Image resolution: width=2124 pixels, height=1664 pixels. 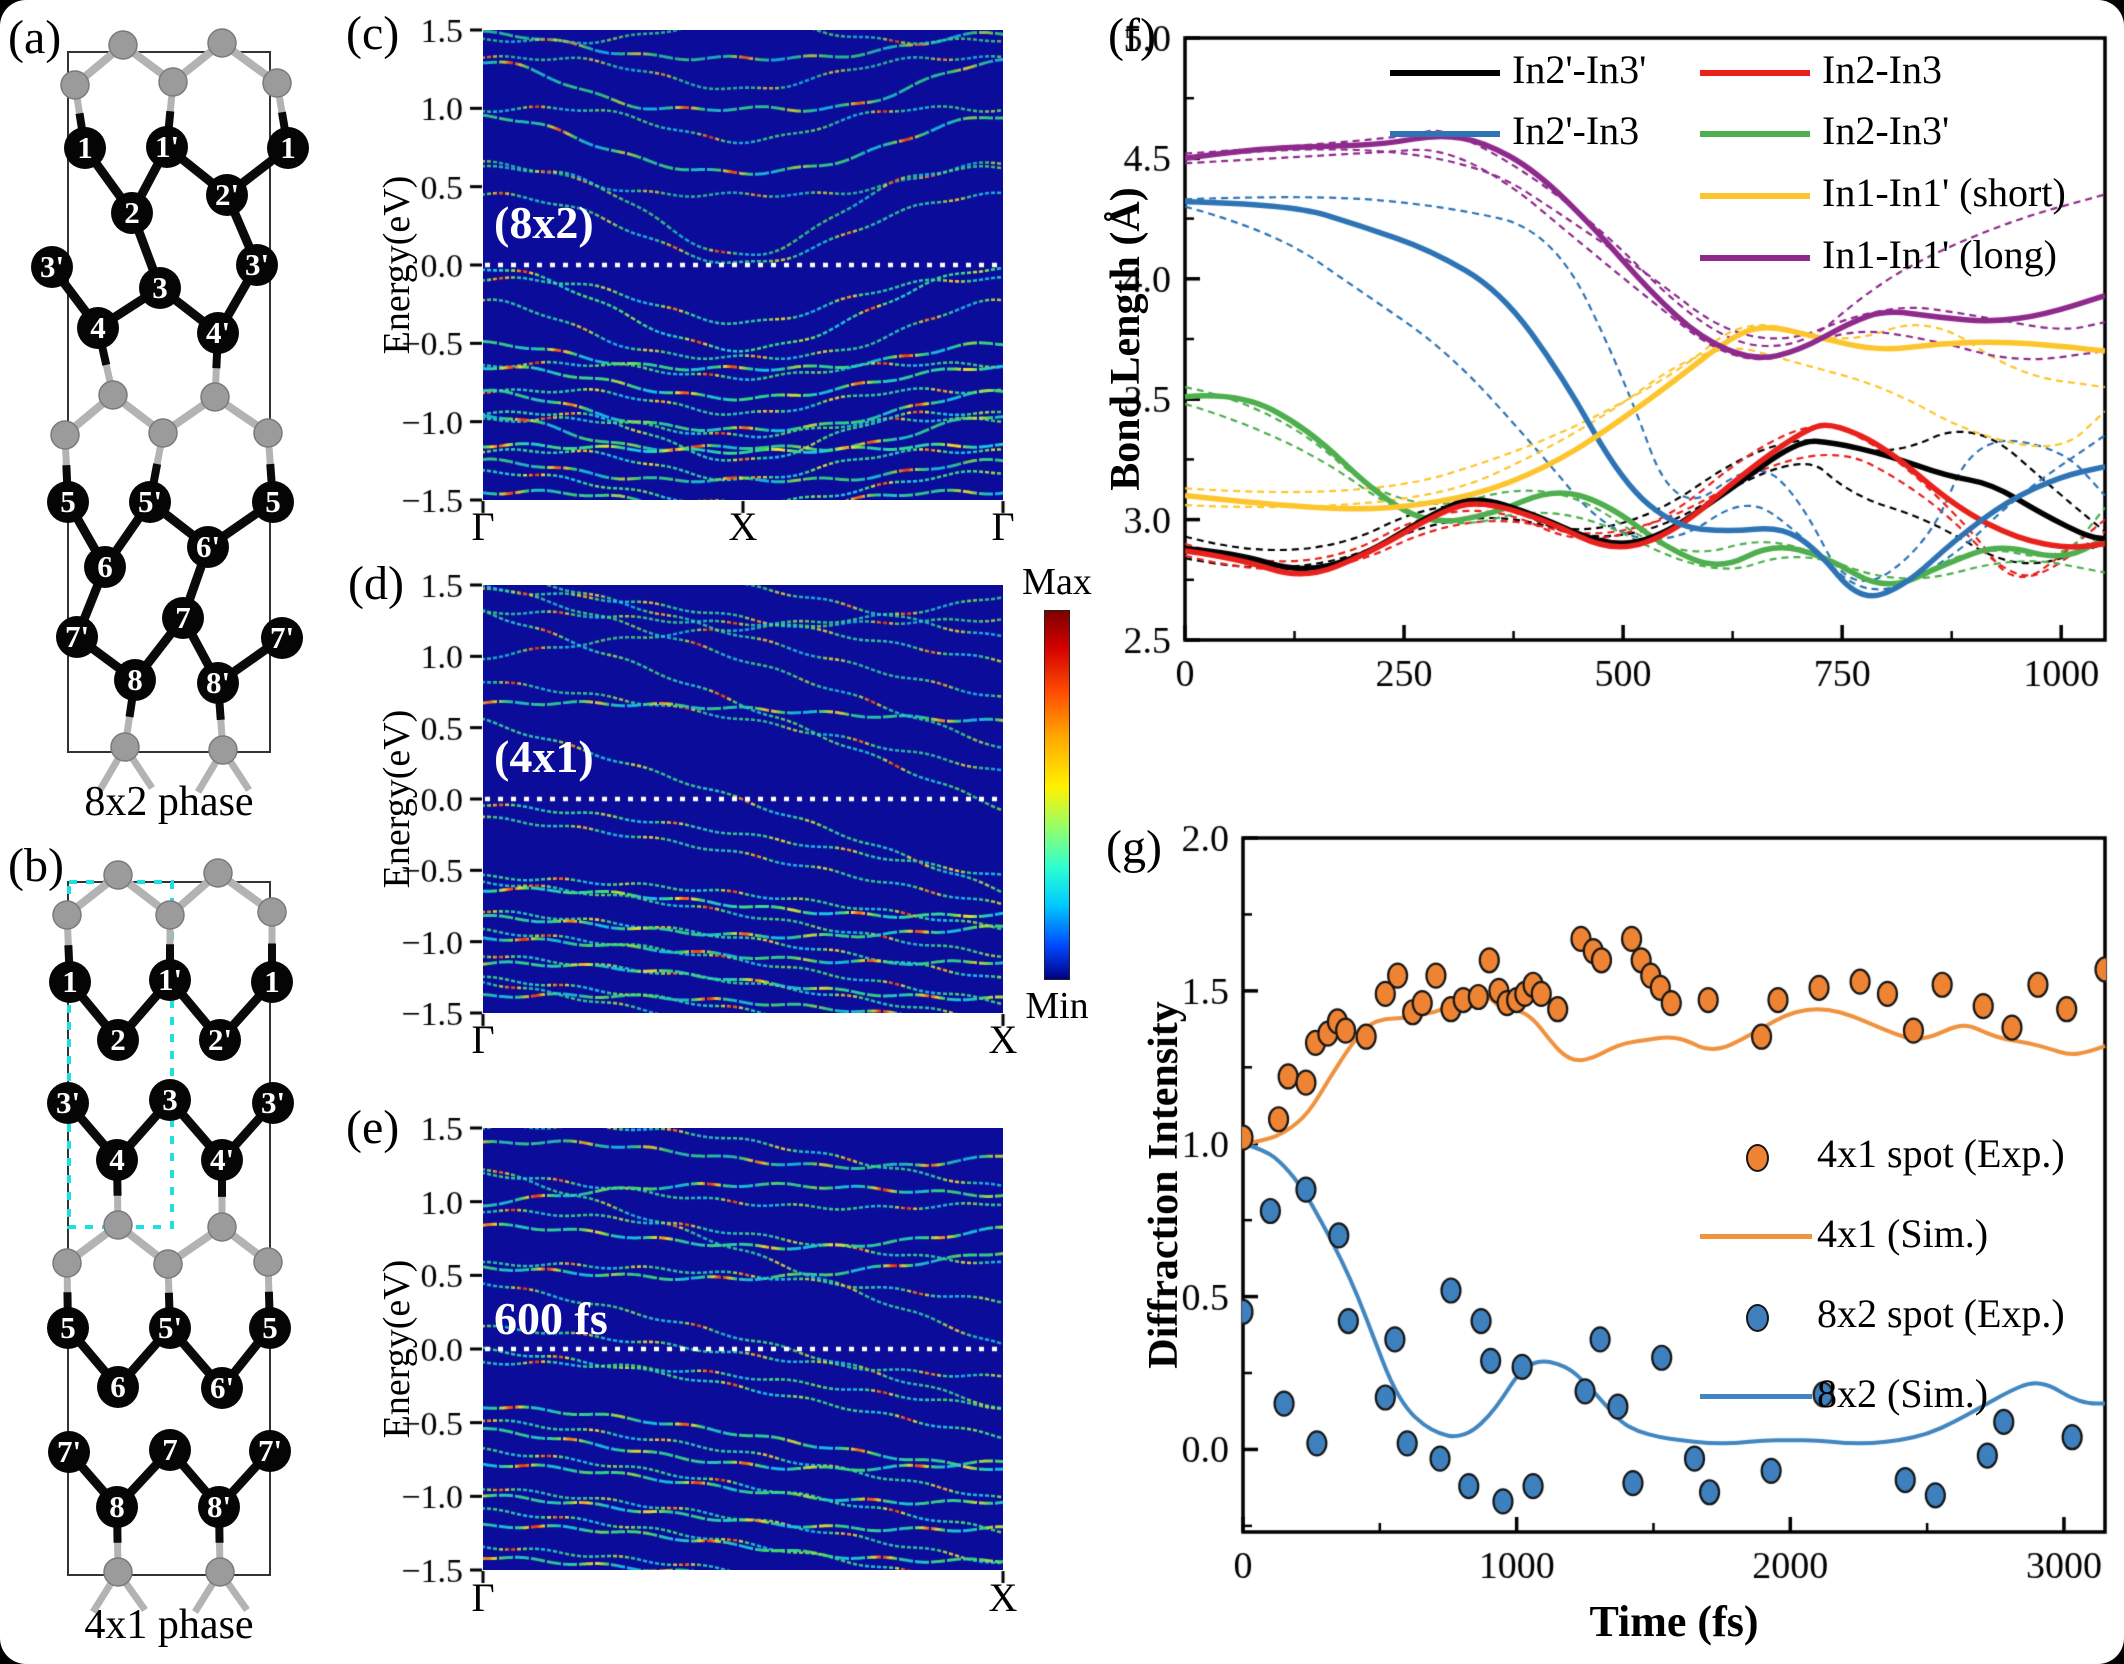 What do you see at coordinates (1939, 254) in the screenshot?
I see `legend-label-In1-In1' (long): In1-In1' (long)` at bounding box center [1939, 254].